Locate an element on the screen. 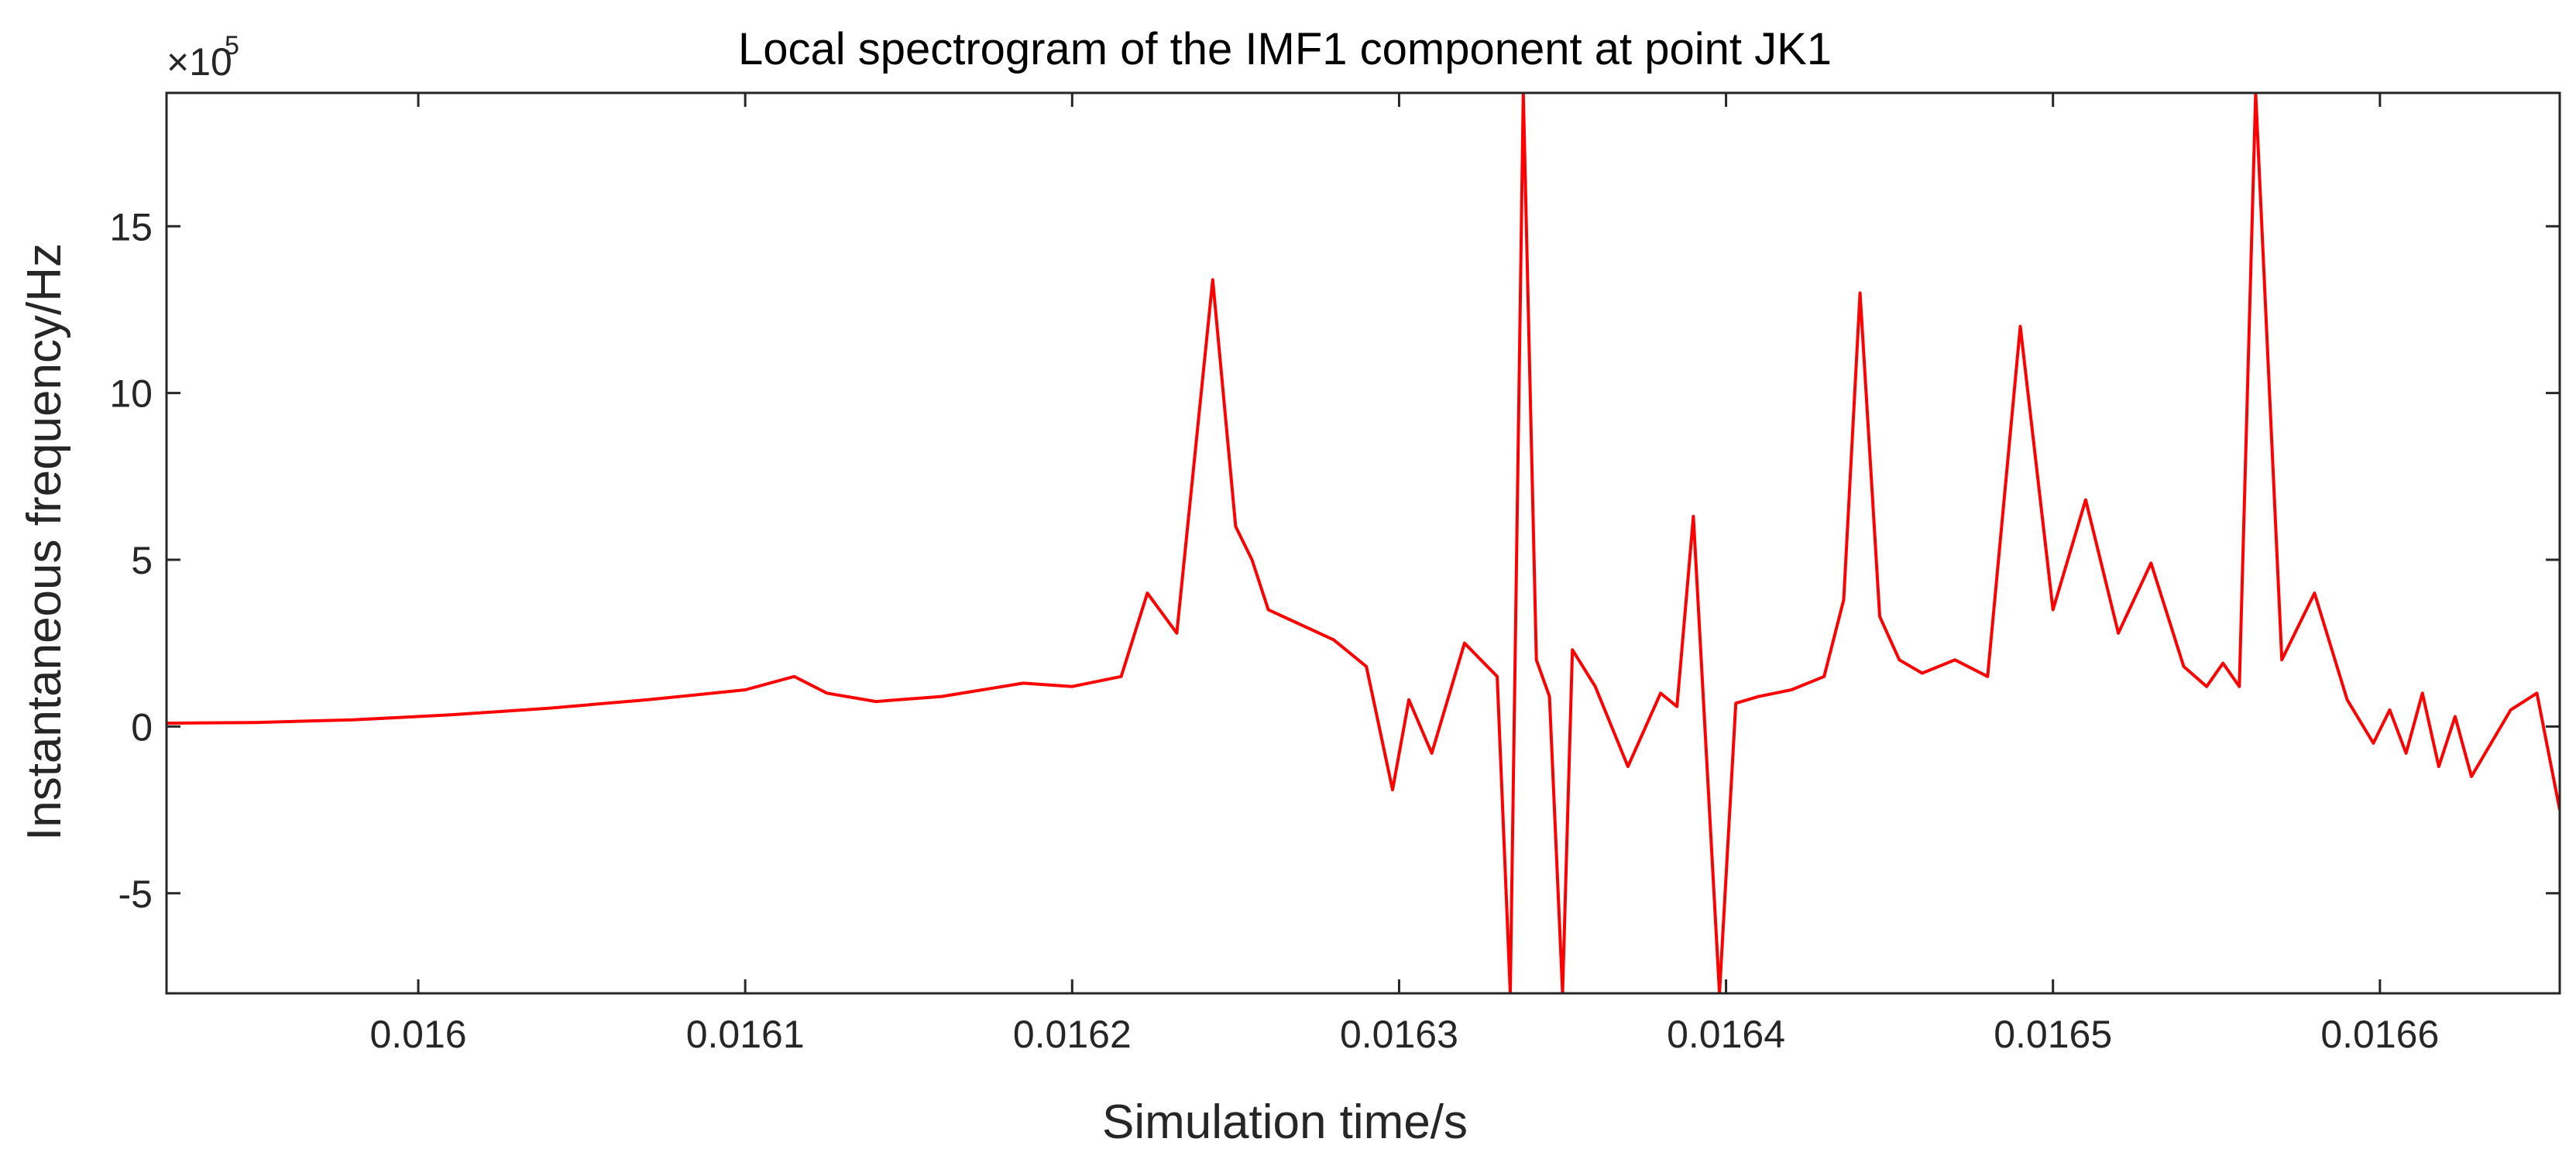 Image resolution: width=2576 pixels, height=1159 pixels. x-tick-label: 0.0162 is located at coordinates (1072, 1034).